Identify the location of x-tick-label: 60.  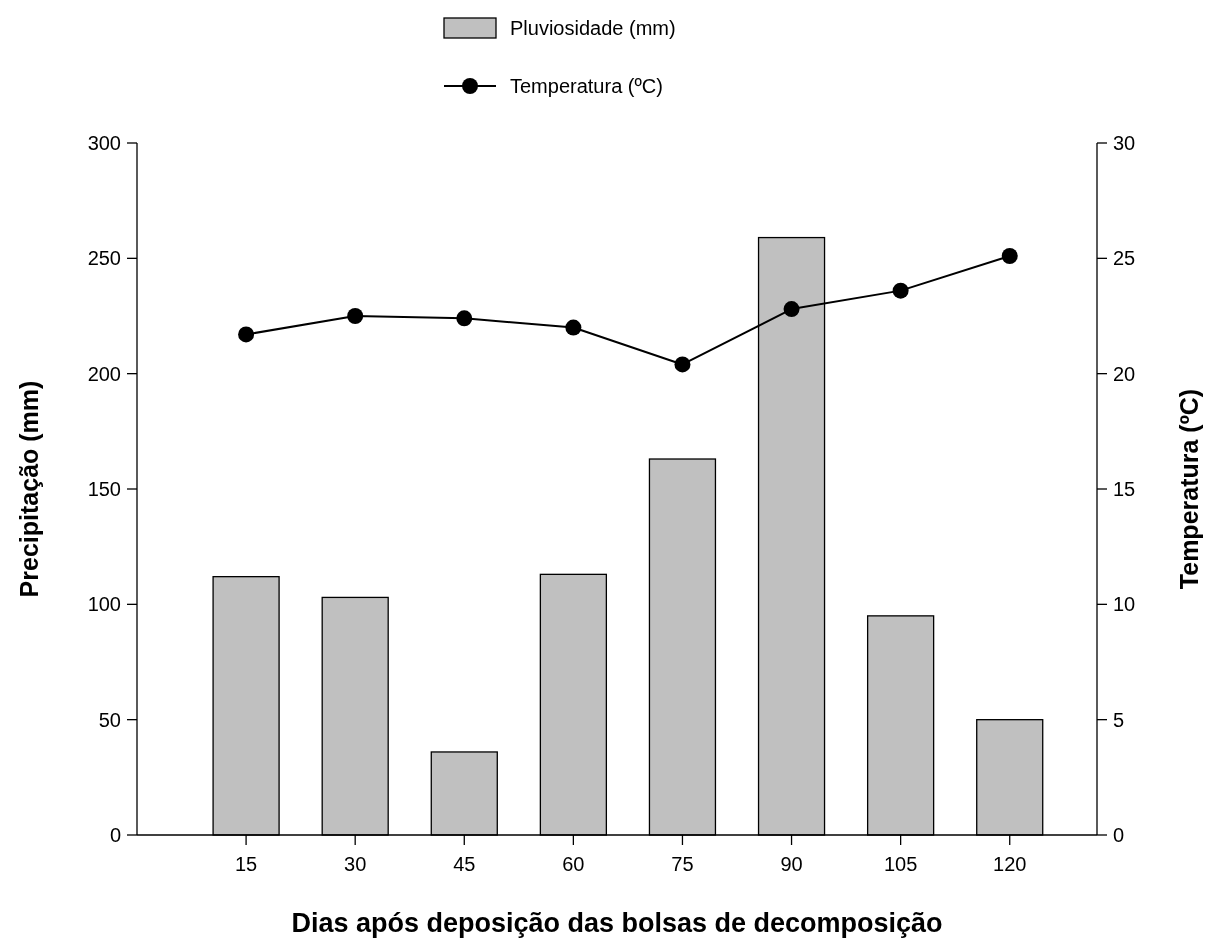
(573, 864).